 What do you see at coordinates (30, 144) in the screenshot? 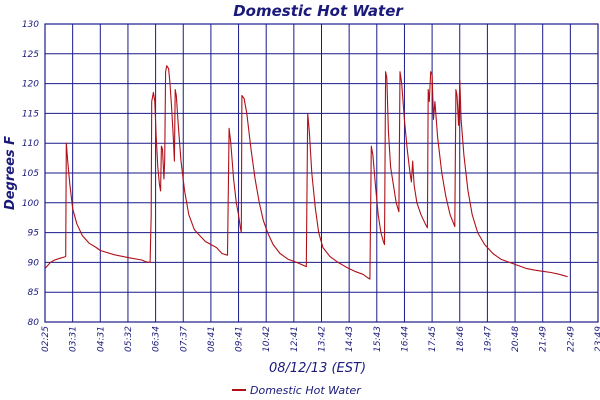
I see `y-tick-label: 110` at bounding box center [30, 144].